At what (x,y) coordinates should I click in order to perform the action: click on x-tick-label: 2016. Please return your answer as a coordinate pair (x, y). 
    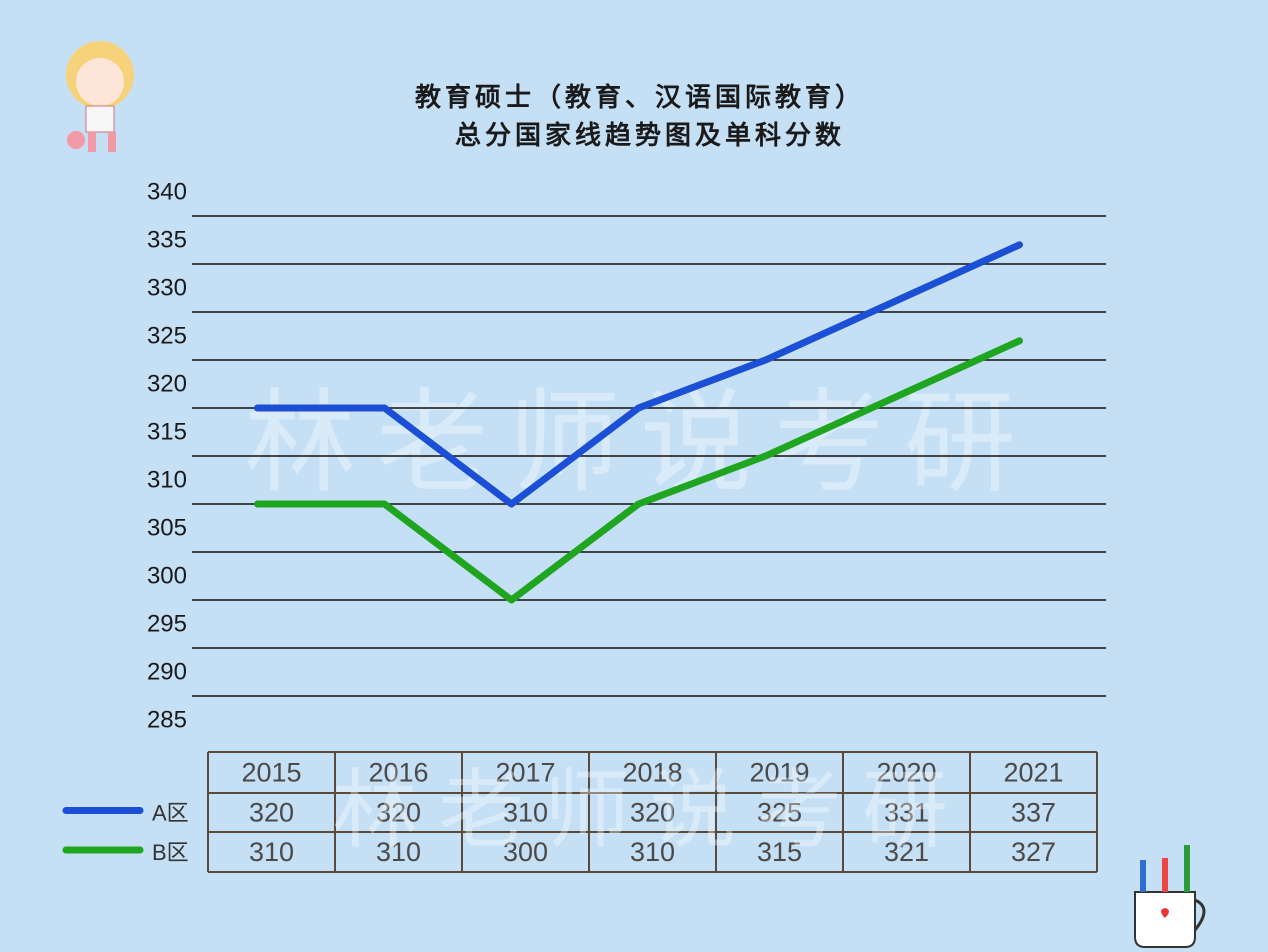
    Looking at the image, I should click on (398, 773).